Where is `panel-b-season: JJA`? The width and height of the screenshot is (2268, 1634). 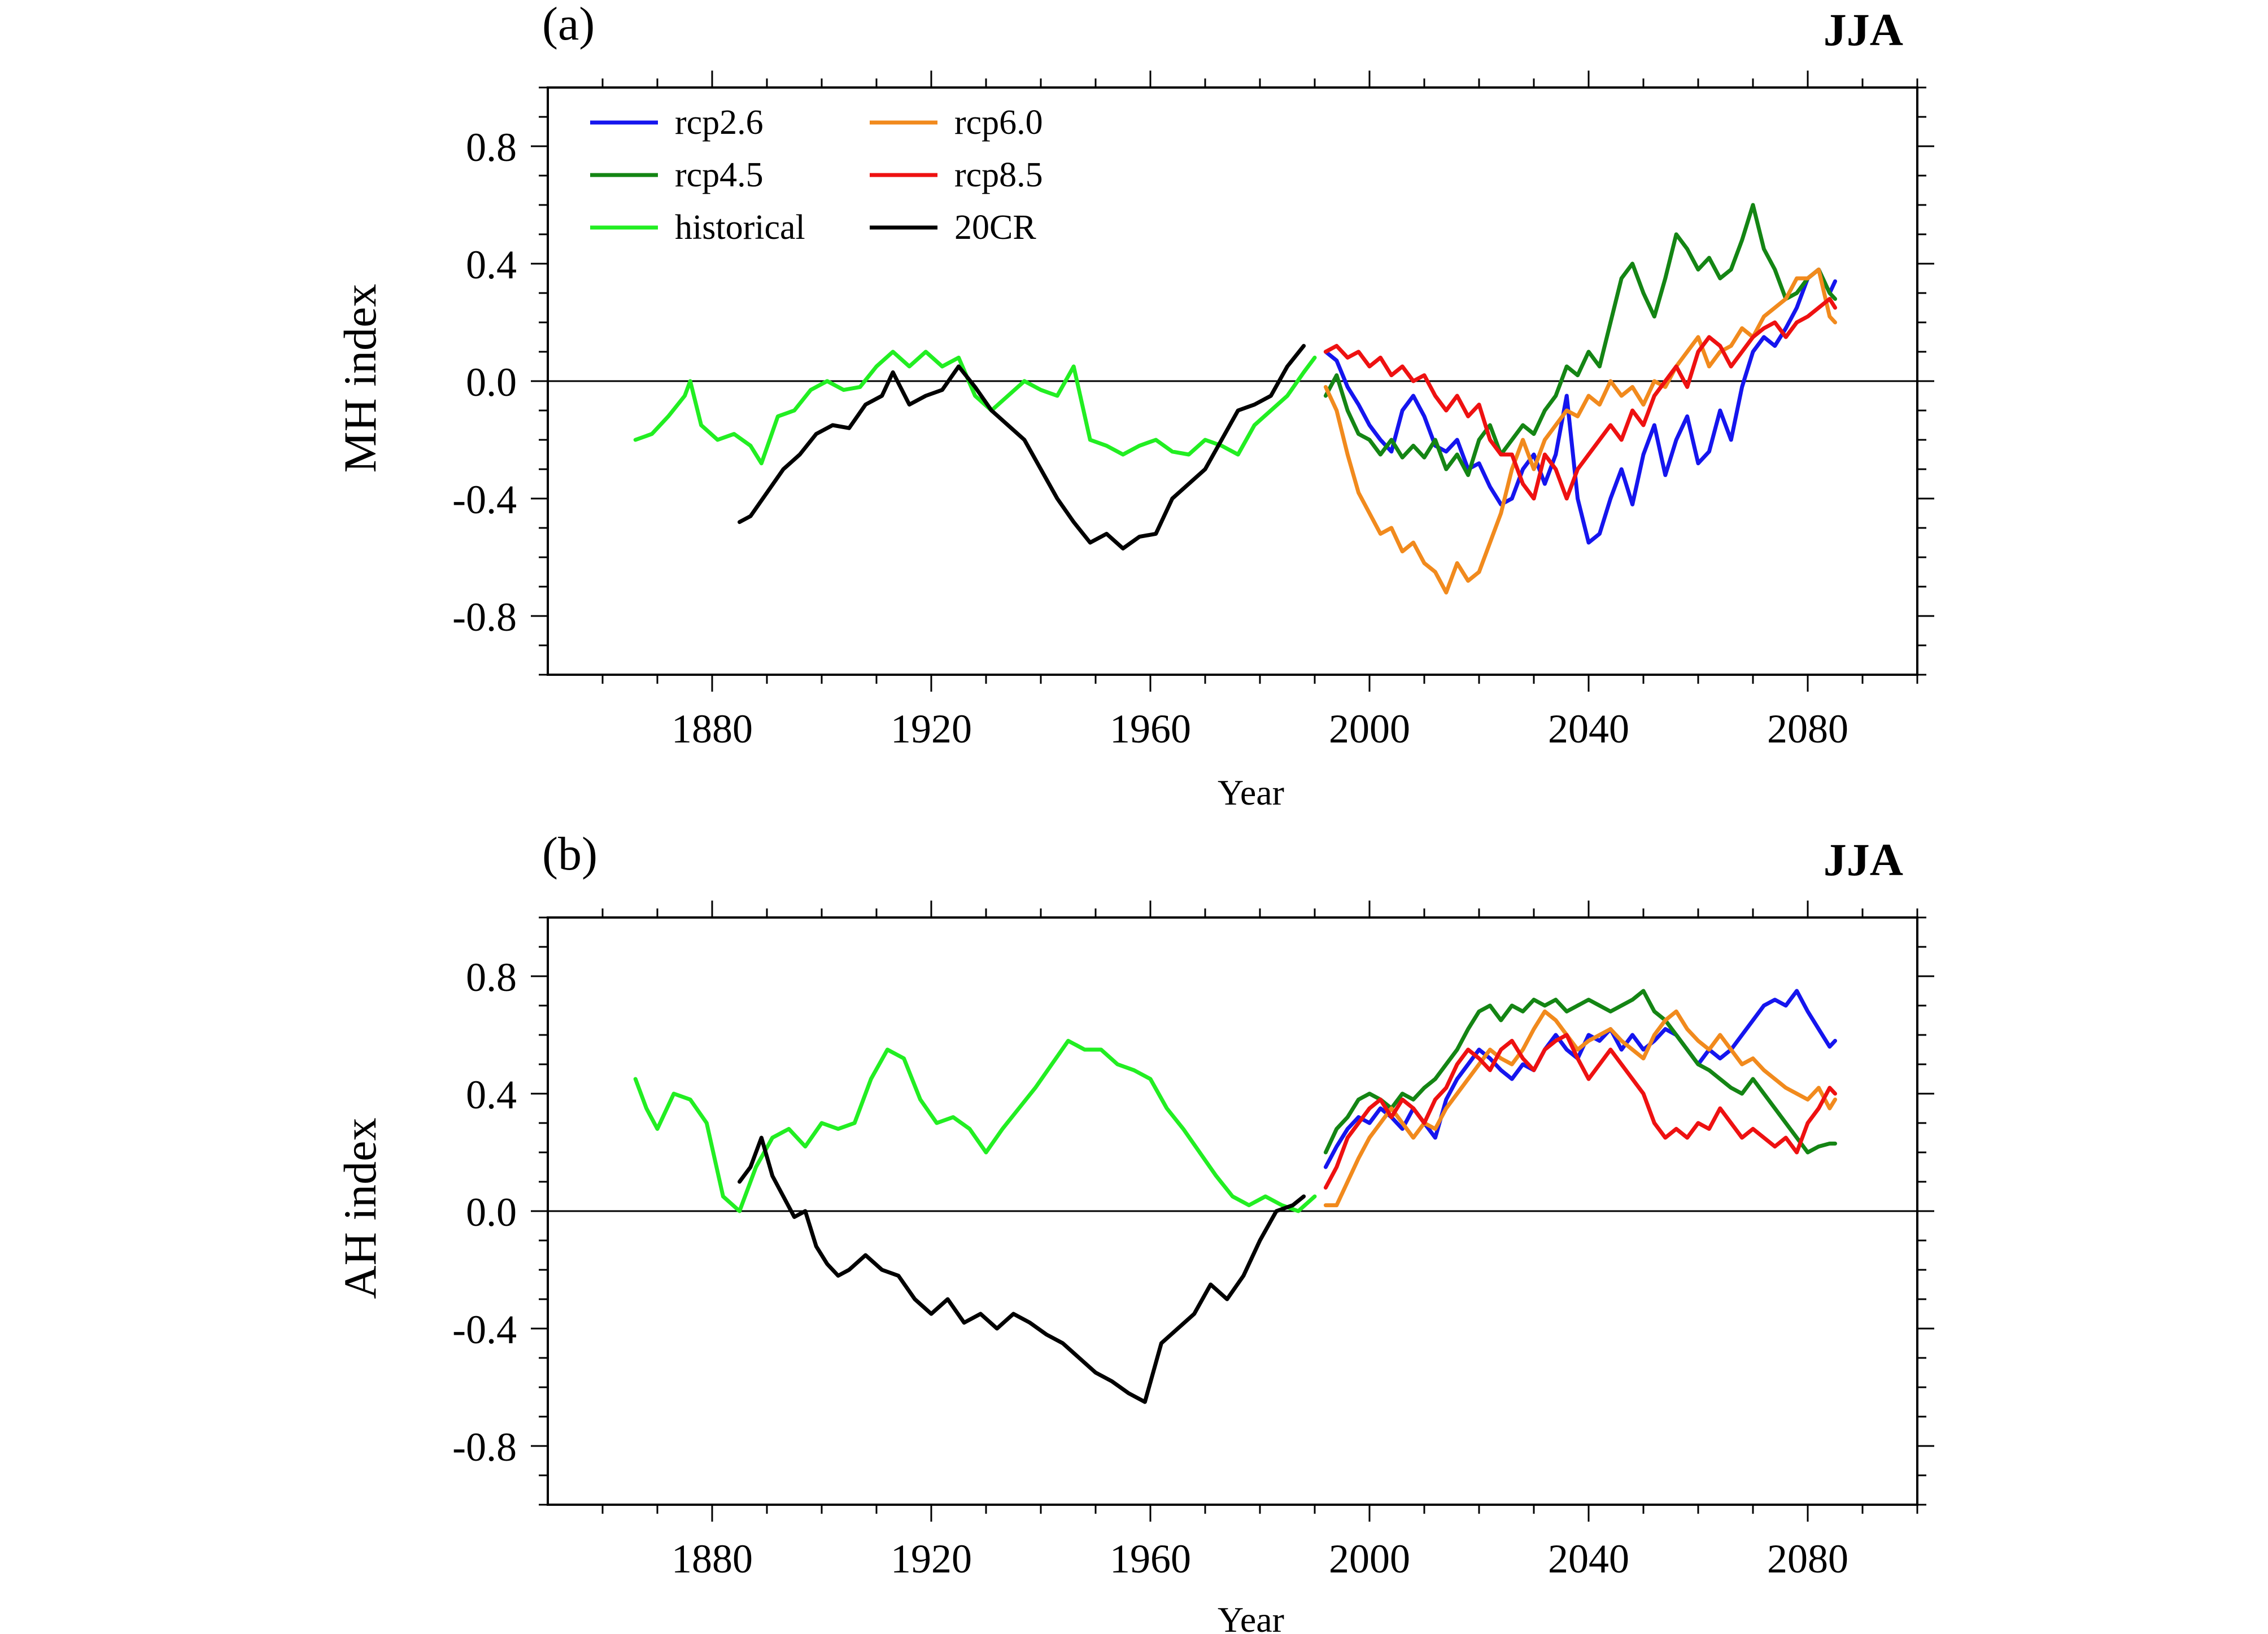
panel-b-season: JJA is located at coordinates (1864, 860).